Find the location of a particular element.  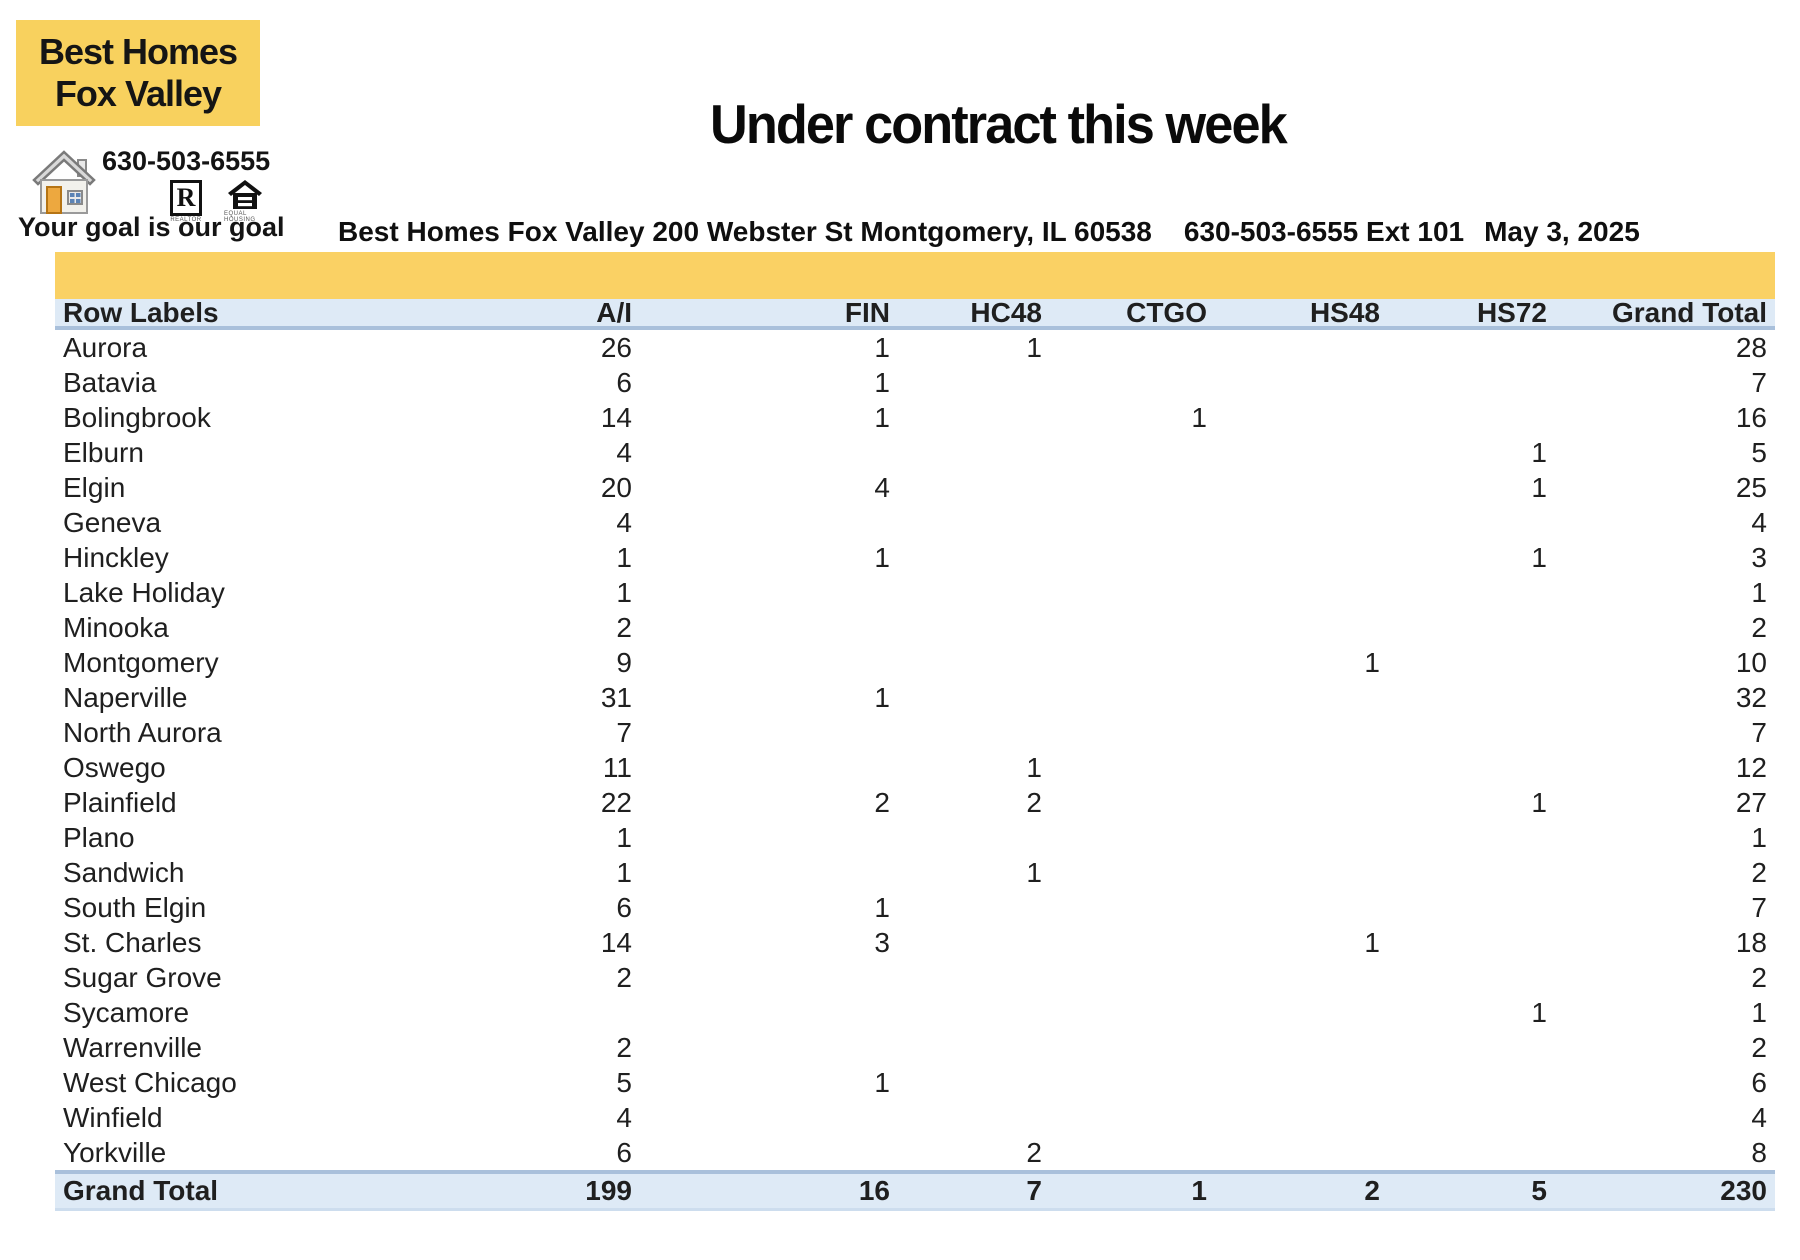

cell-hs72: 1 is located at coordinates (1539, 487).